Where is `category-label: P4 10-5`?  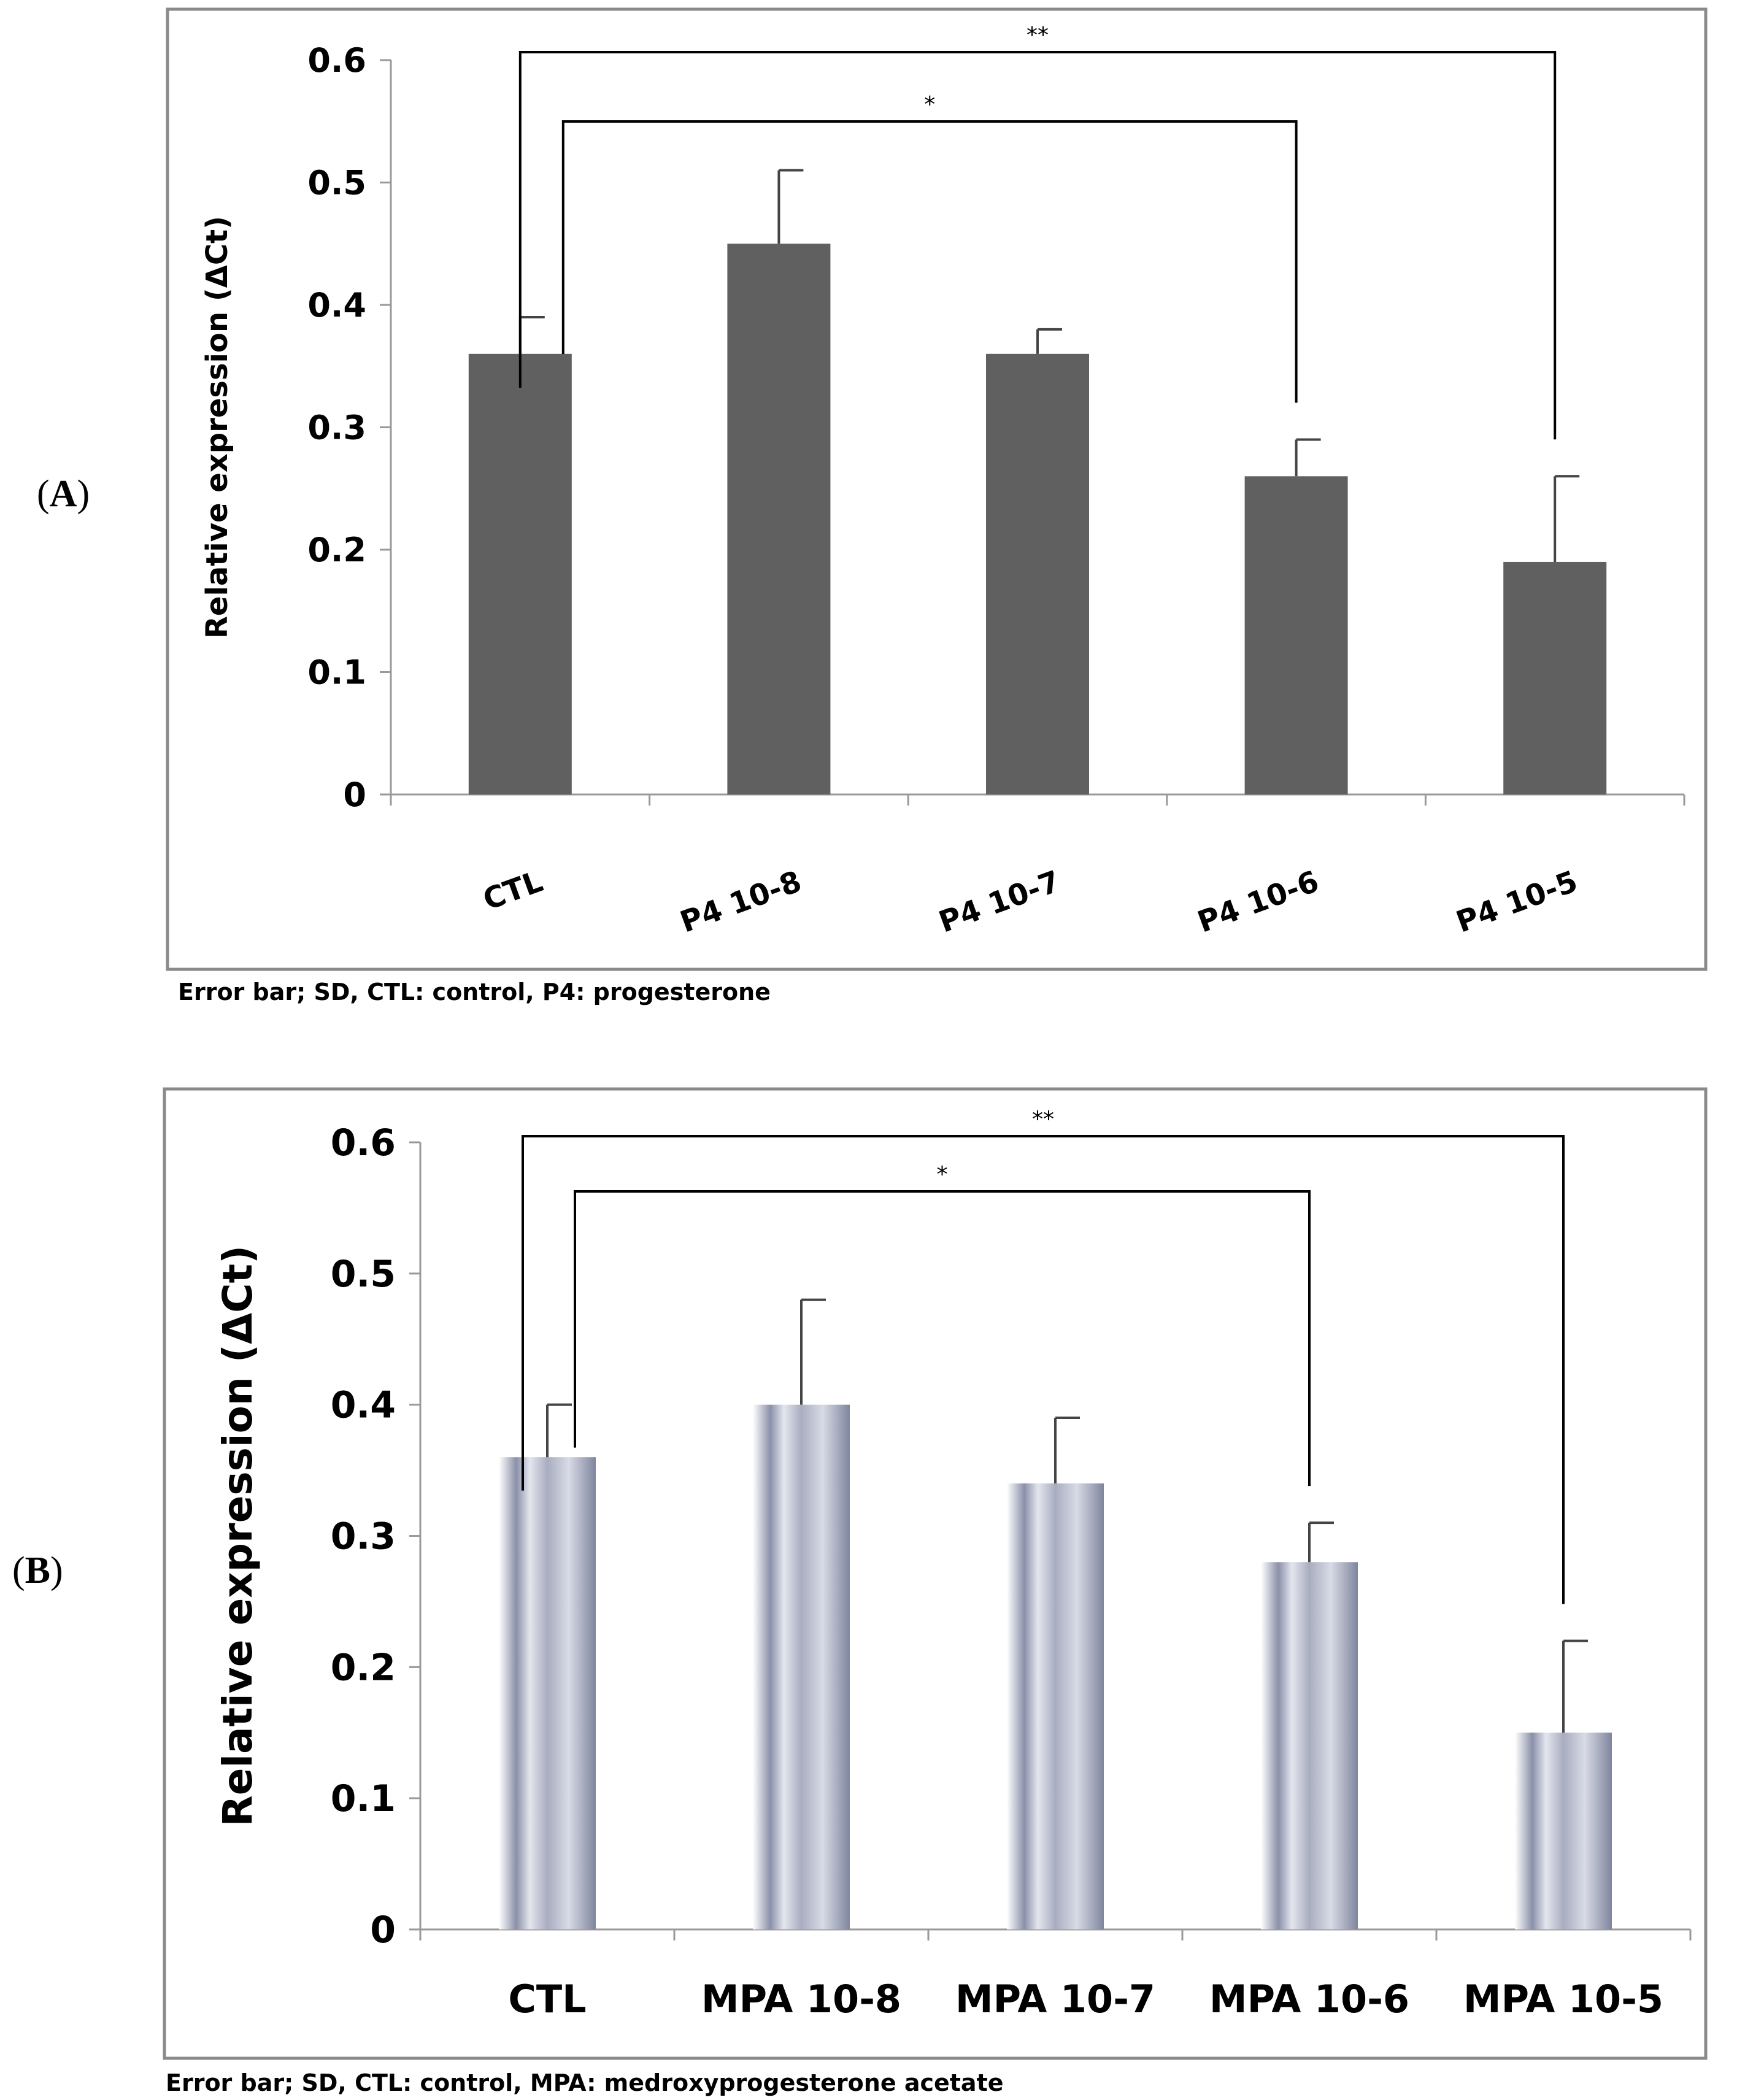
category-label: P4 10-5 is located at coordinates (1517, 902).